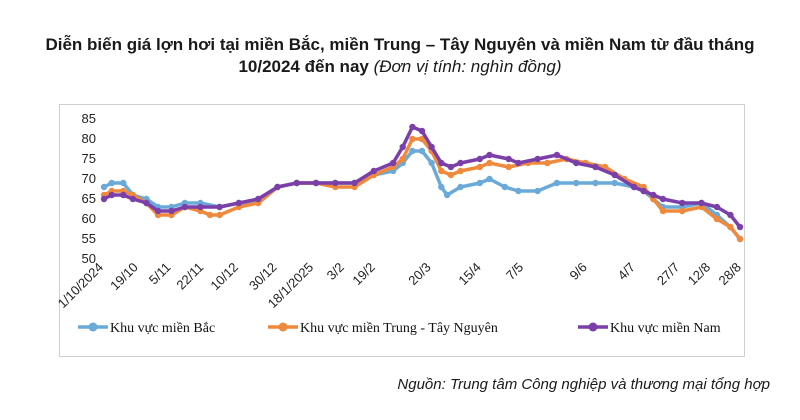 Image resolution: width=800 pixels, height=420 pixels. I want to click on x-tick-label: 4/7, so click(626, 270).